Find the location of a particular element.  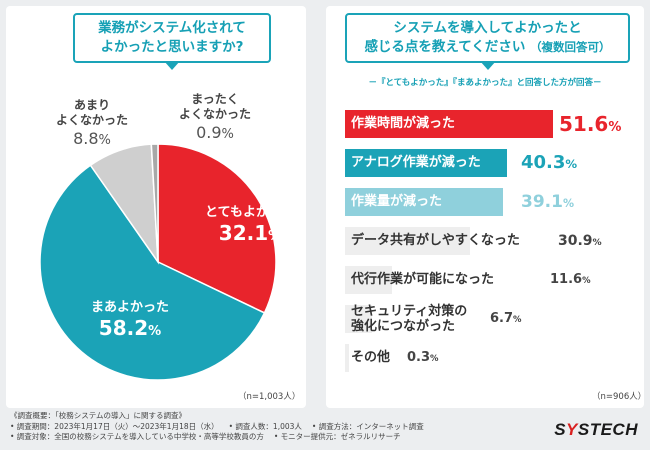

bar-category-label: セキュリティ対策の 強化につながった is located at coordinates (409, 319).